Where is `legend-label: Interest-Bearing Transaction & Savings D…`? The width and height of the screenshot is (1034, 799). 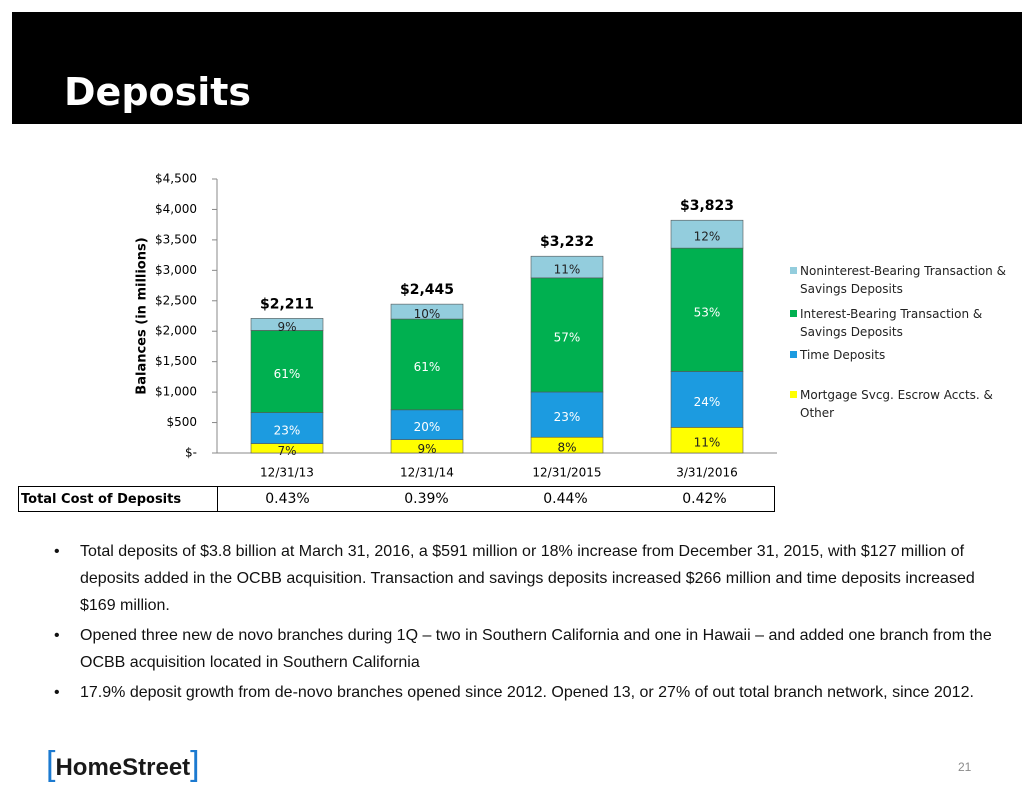 legend-label: Interest-Bearing Transaction & Savings D… is located at coordinates (891, 323).